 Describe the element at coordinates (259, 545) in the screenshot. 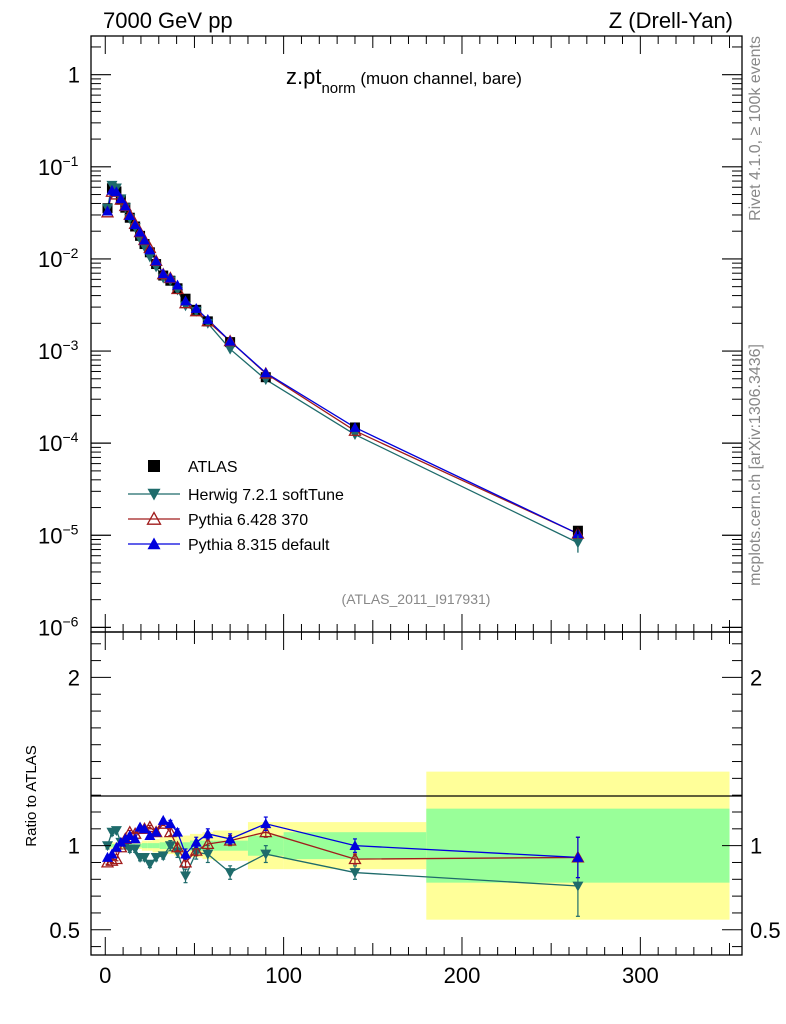

I see `legend-label-3: Pythia 8.315 default` at that location.